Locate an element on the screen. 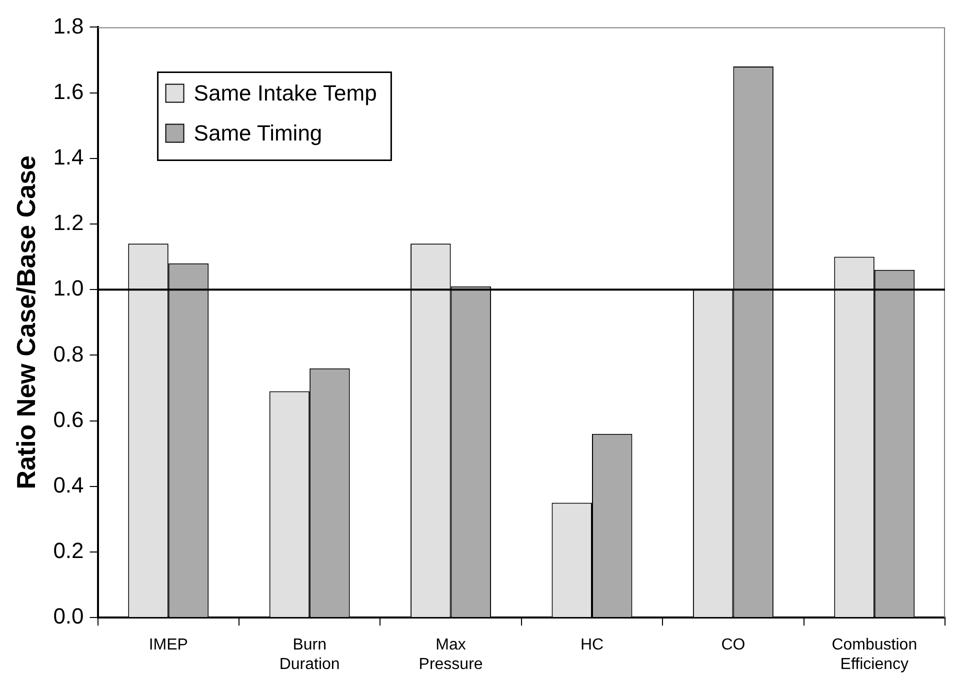 Image resolution: width=959 pixels, height=692 pixels. x-tick-label: Combustion Efficiency is located at coordinates (875, 654).